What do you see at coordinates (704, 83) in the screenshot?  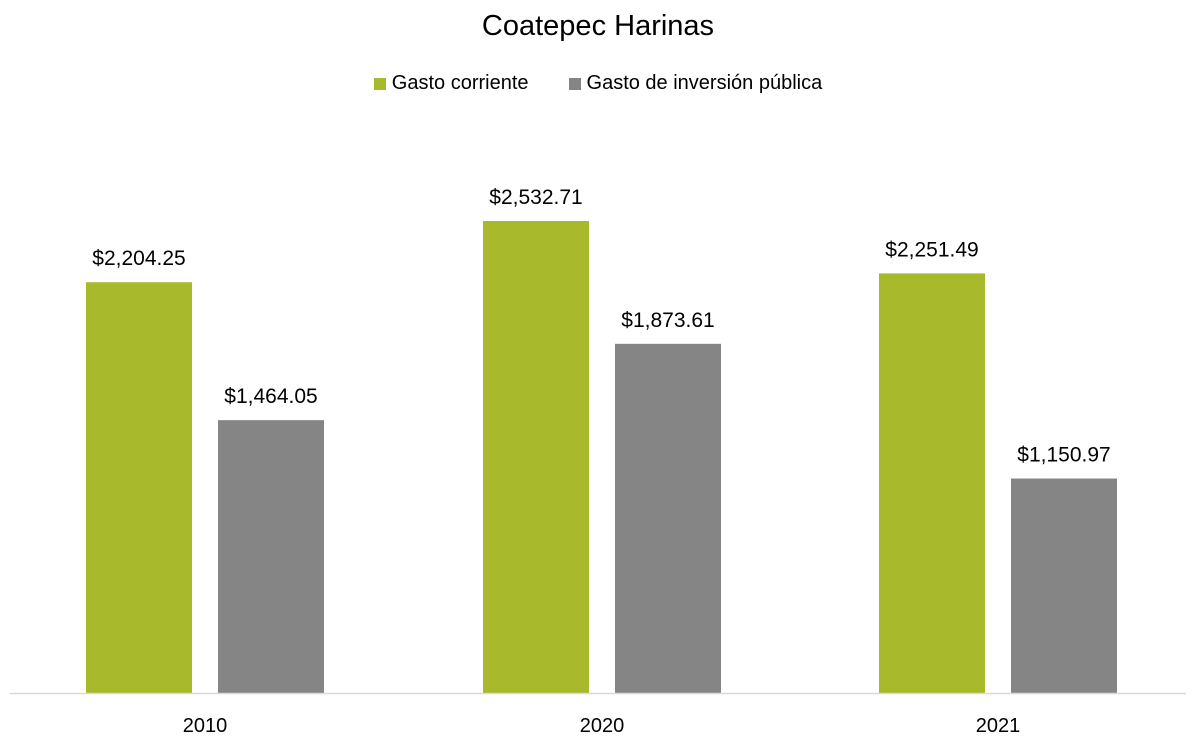 I see `legend-label-gasto-inversion: Gasto de inversión pública` at bounding box center [704, 83].